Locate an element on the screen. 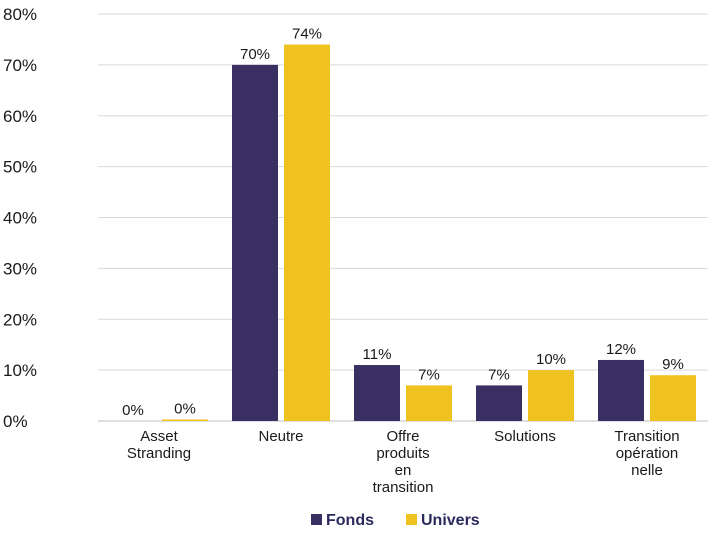  legend-label-univers: Univers is located at coordinates (450, 520).